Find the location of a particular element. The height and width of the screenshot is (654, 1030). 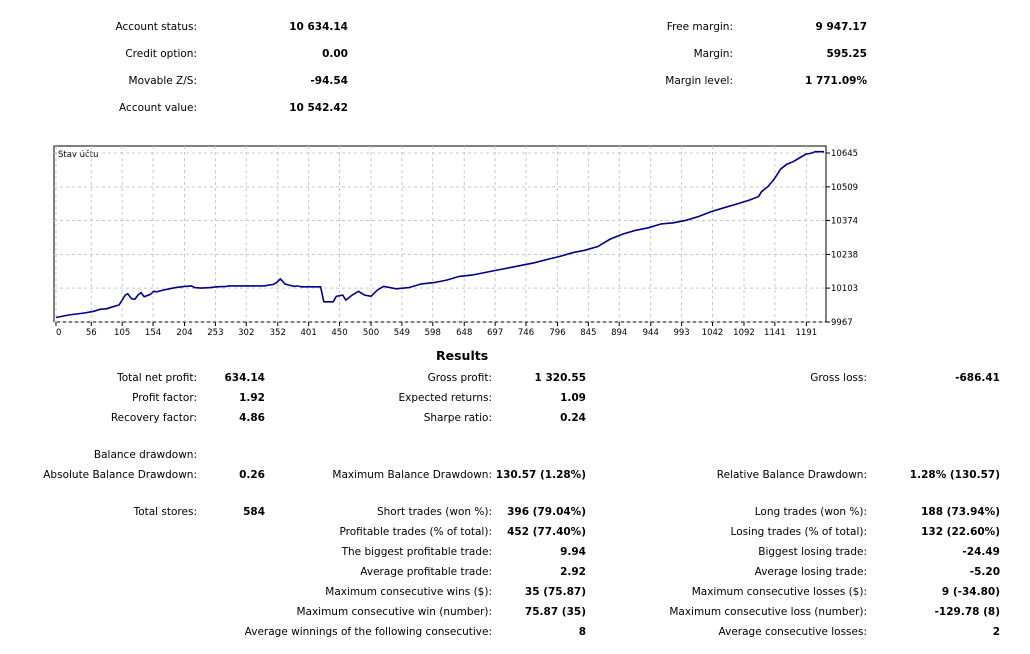

recovery-factor-value: 4.86 is located at coordinates (252, 418).